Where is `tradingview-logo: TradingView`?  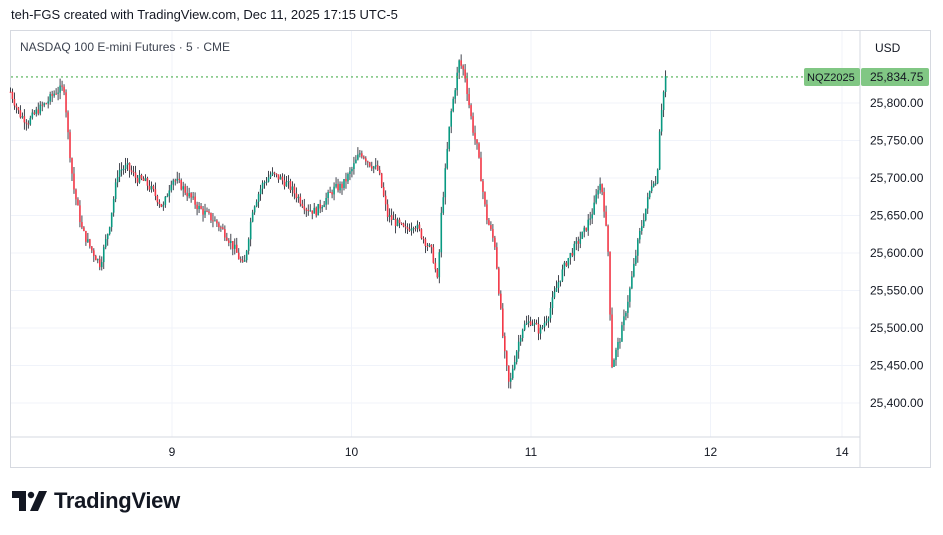
tradingview-logo: TradingView is located at coordinates (96, 501).